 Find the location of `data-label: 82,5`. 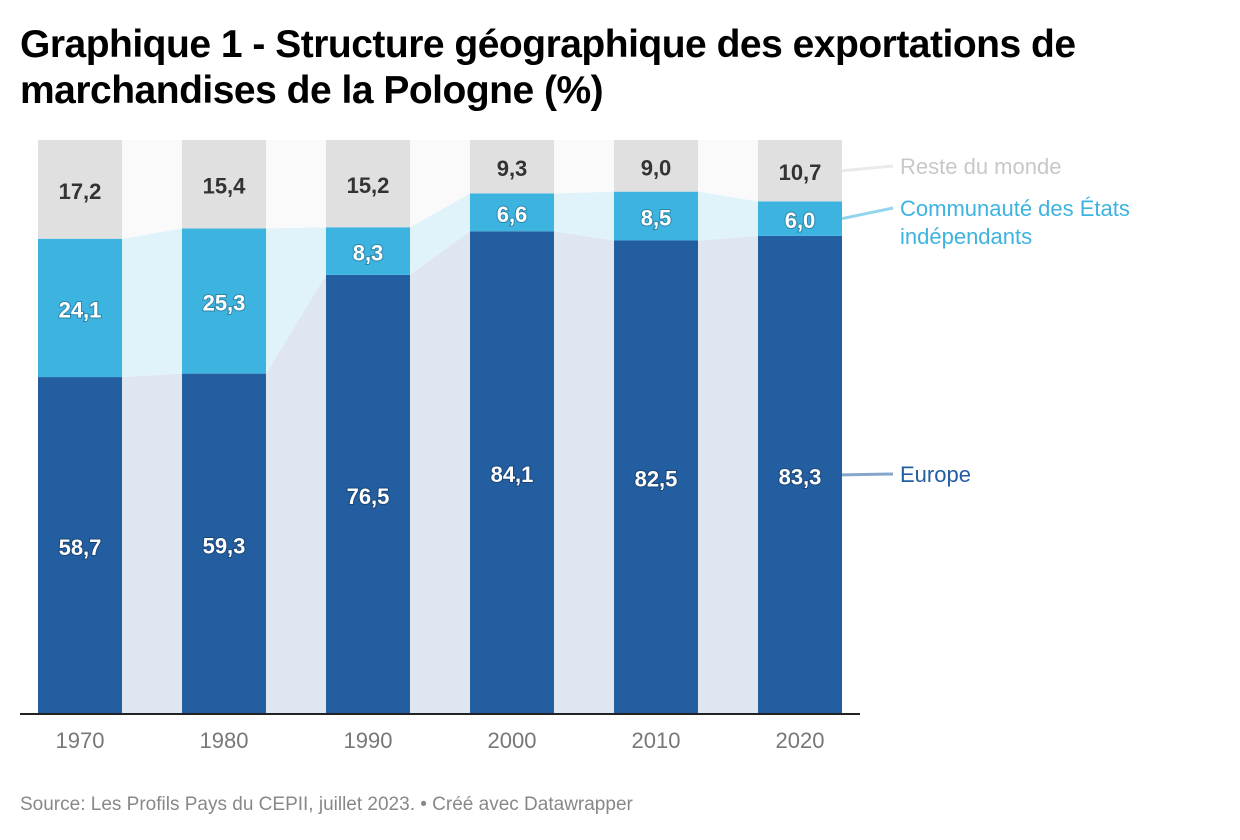

data-label: 82,5 is located at coordinates (656, 479).